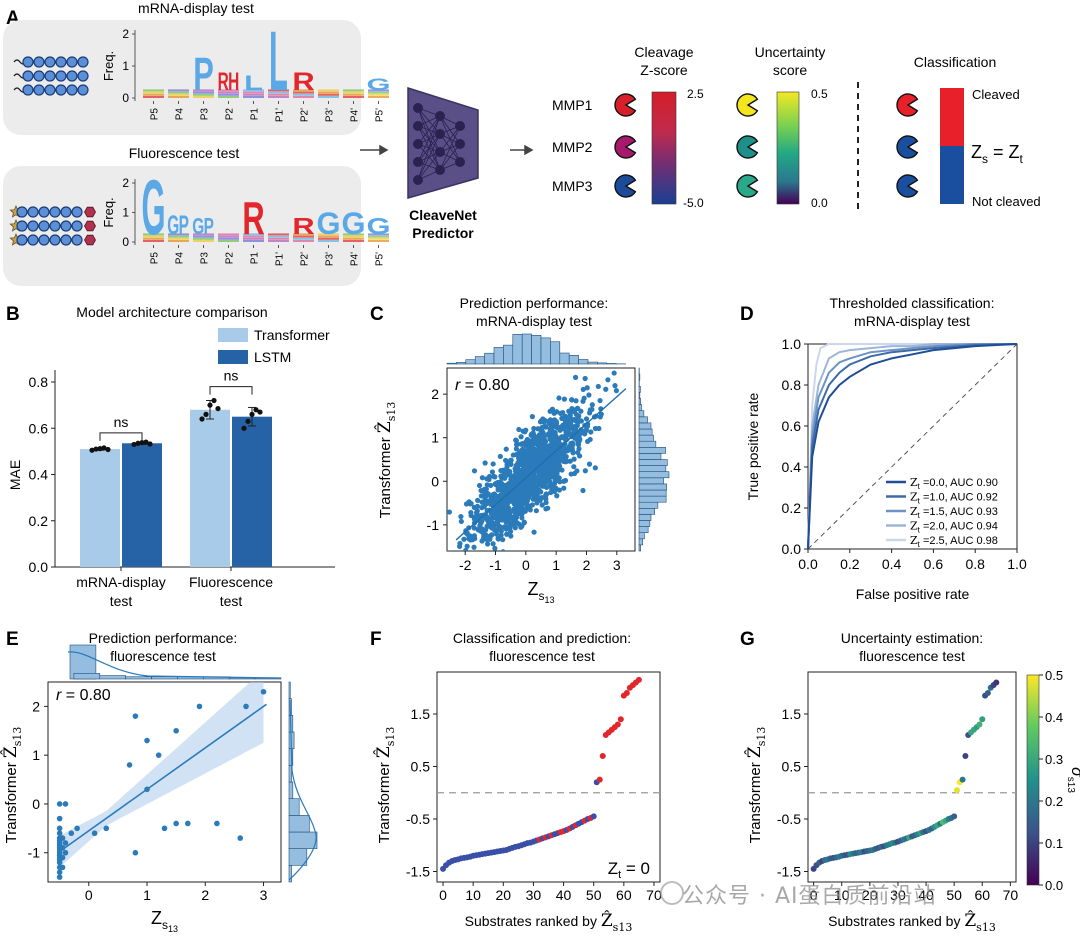 The height and width of the screenshot is (939, 1080). I want to click on g-cbar-tick-label: 0.0, so click(1054, 885).